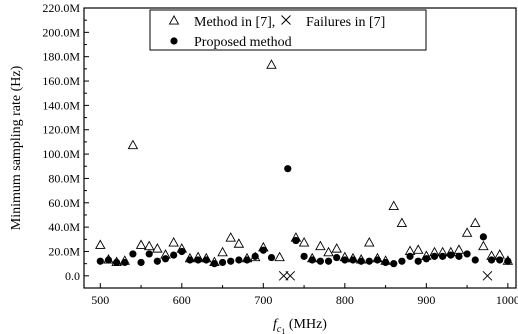 The image size is (518, 334). I want to click on y-tick-label: 100.0M, so click(61, 154).